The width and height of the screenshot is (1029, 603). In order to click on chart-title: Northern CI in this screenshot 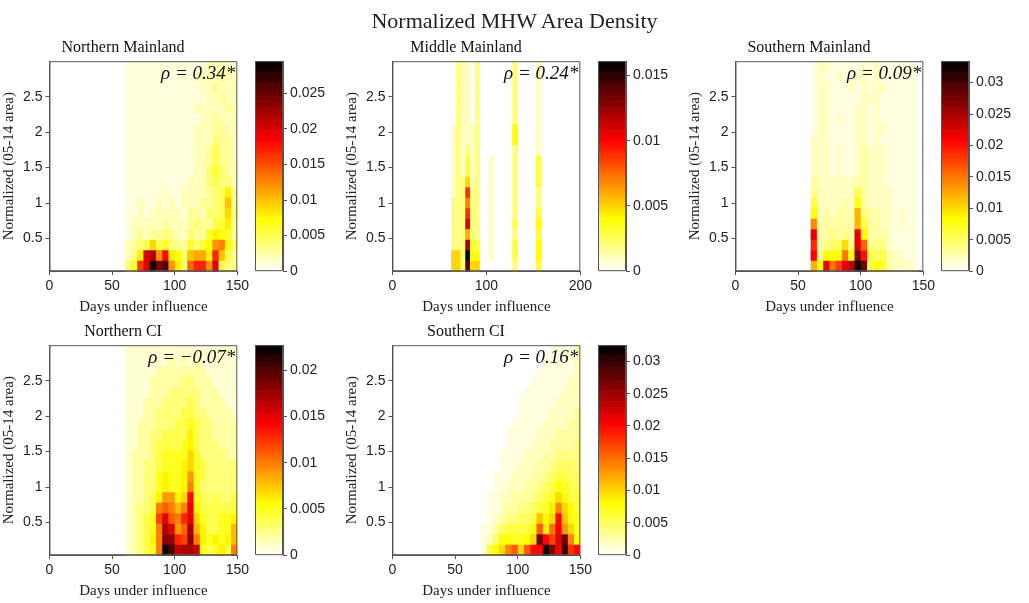, I will do `click(123, 330)`.